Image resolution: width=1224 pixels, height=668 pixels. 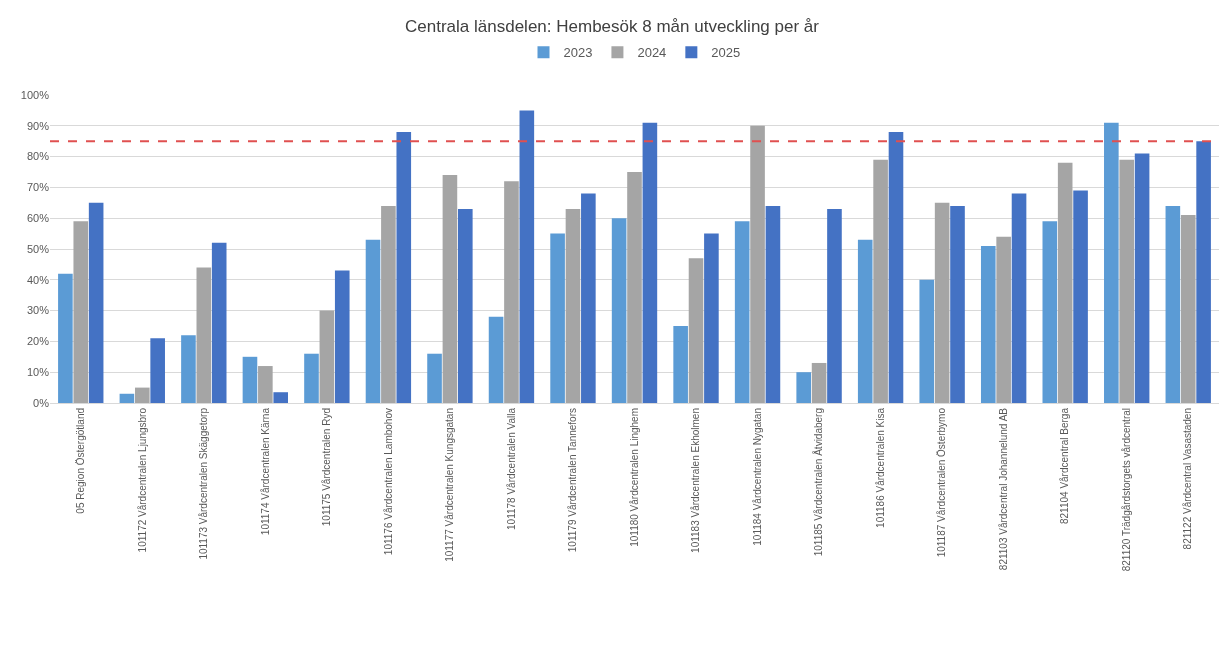 I want to click on x-tick-label: 101176 Vårdcentralen Lambohov, so click(x=388, y=482).